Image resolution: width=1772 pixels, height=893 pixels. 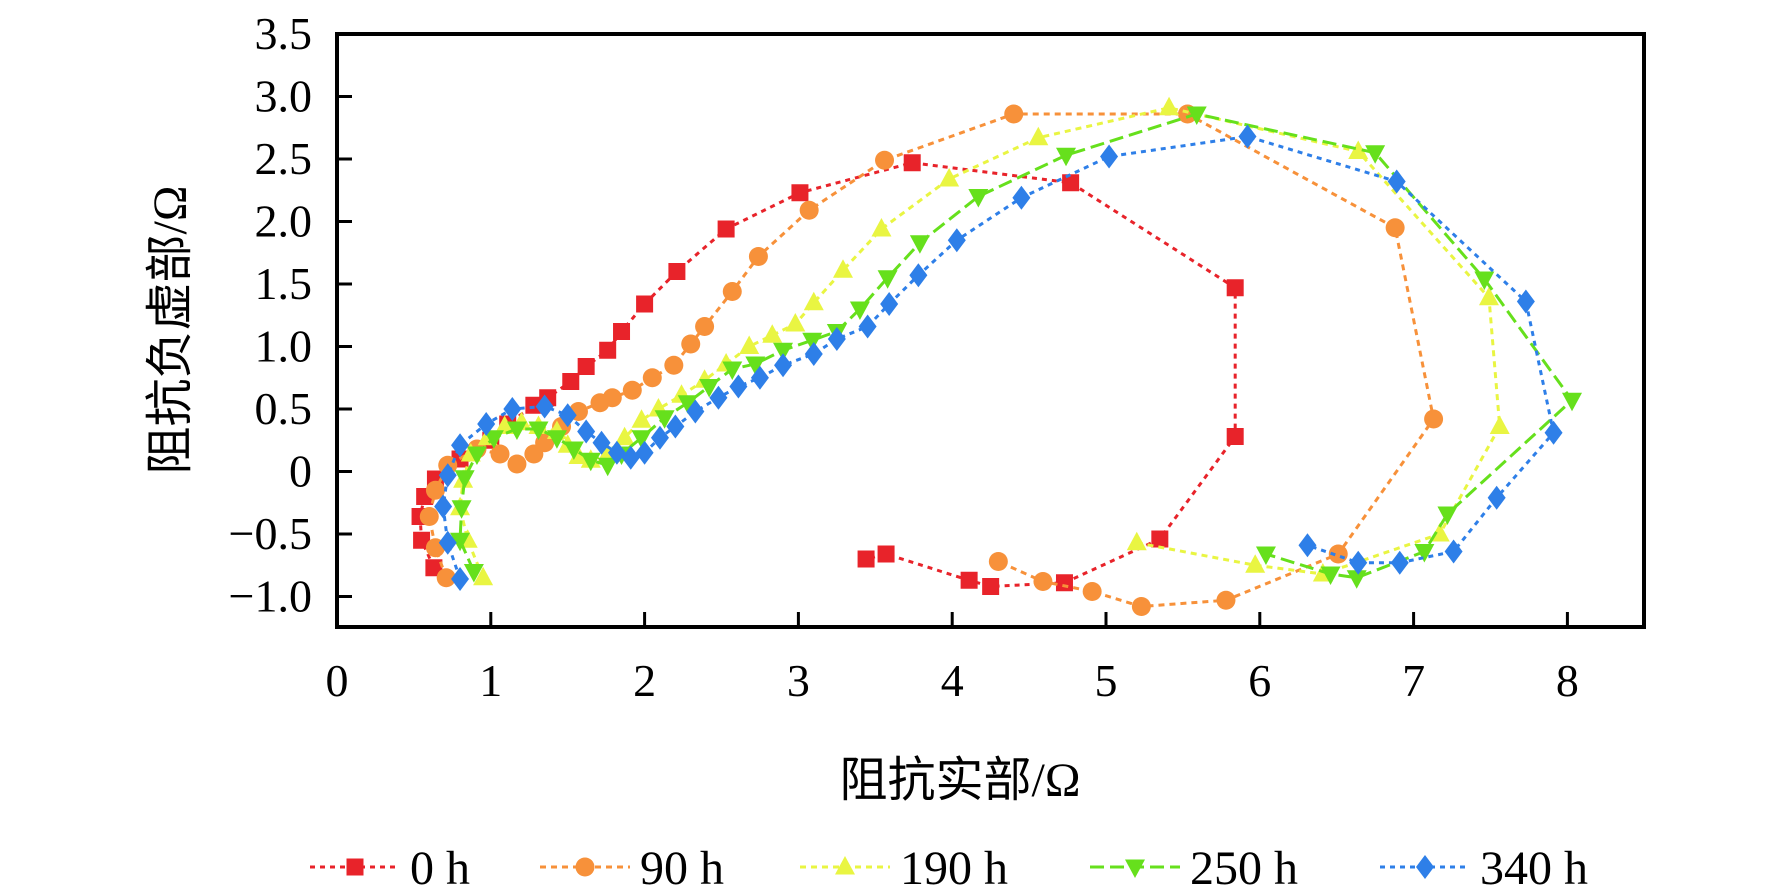 I want to click on y-tick-label: −0.5, so click(x=270, y=533).